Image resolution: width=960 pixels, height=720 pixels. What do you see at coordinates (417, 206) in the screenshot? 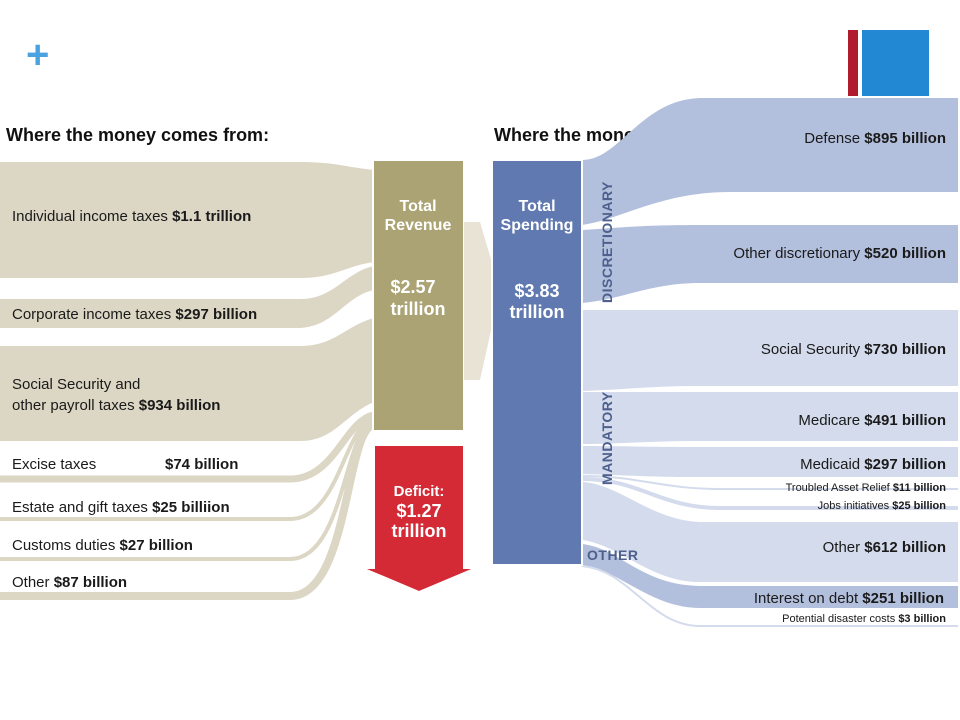
I see `total-revenue-label-1: Total` at bounding box center [417, 206].